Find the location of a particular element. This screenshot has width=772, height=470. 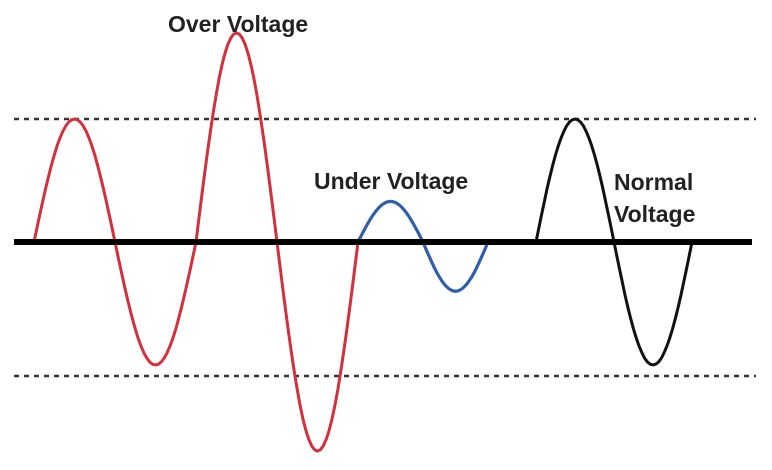

under-voltage-wave is located at coordinates (423, 246).